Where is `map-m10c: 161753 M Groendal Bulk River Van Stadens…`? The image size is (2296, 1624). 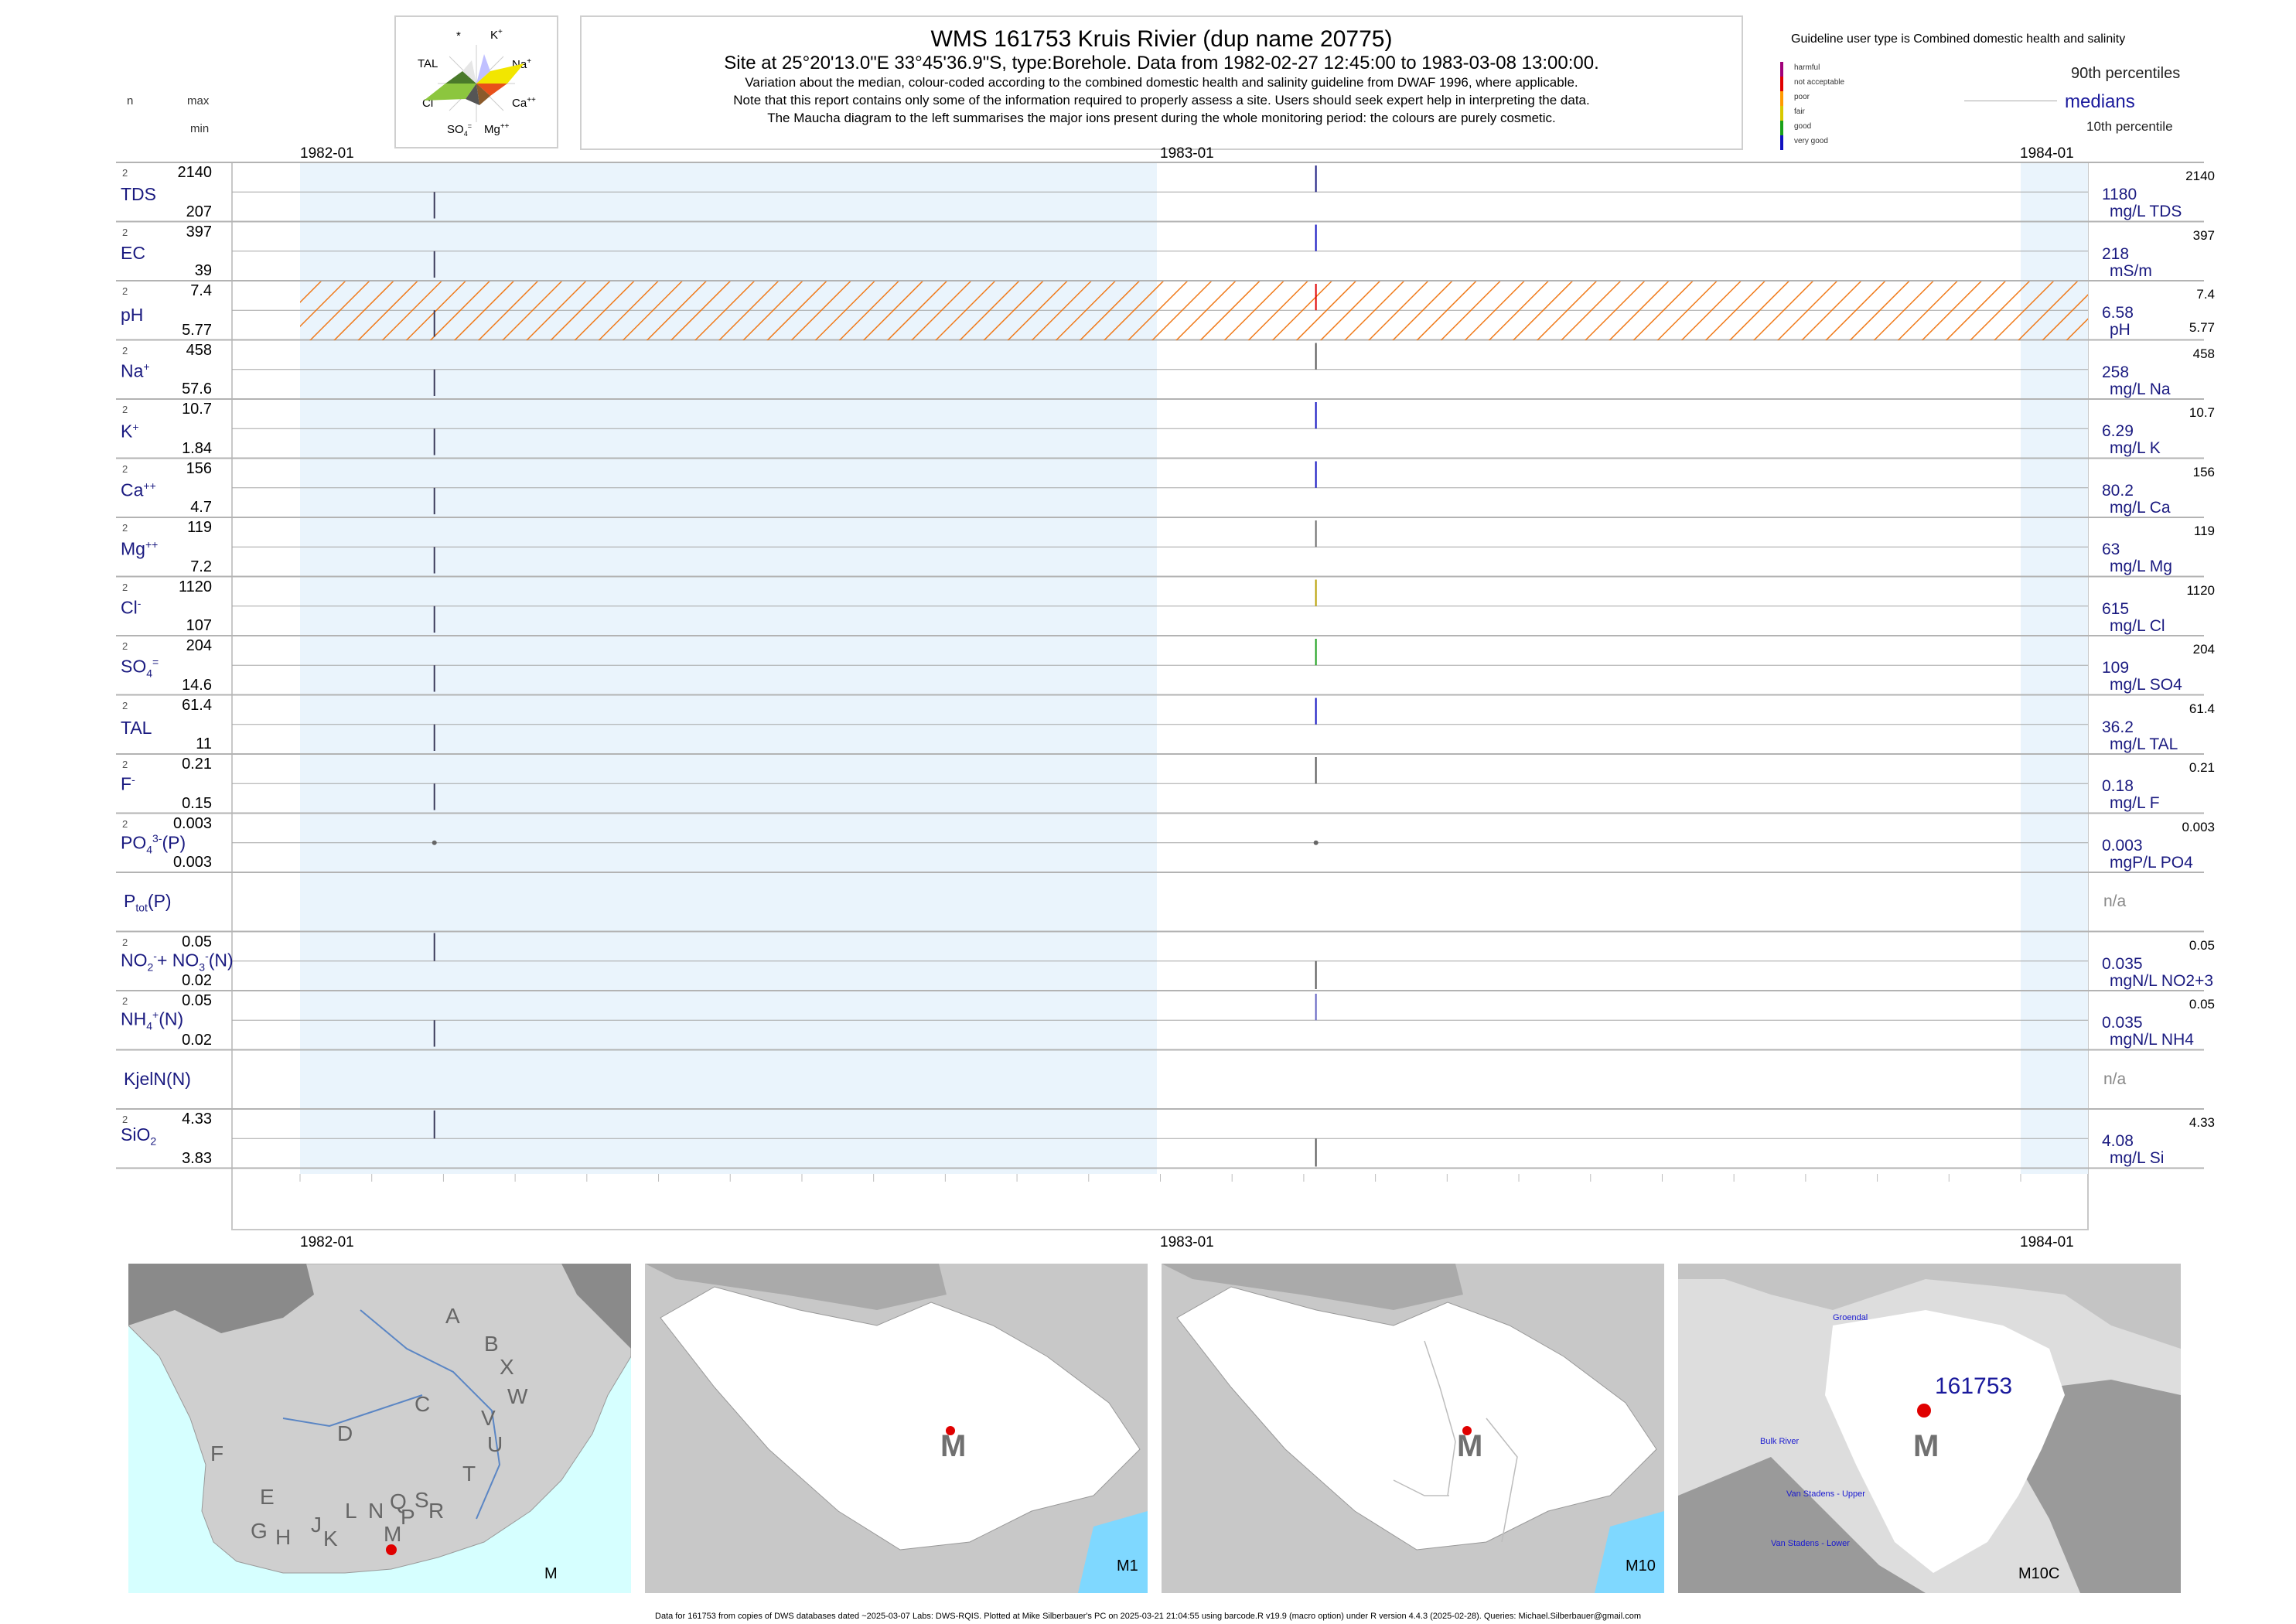
map-m10c: 161753 M Groendal Bulk River Van Stadens… is located at coordinates (1929, 1428).